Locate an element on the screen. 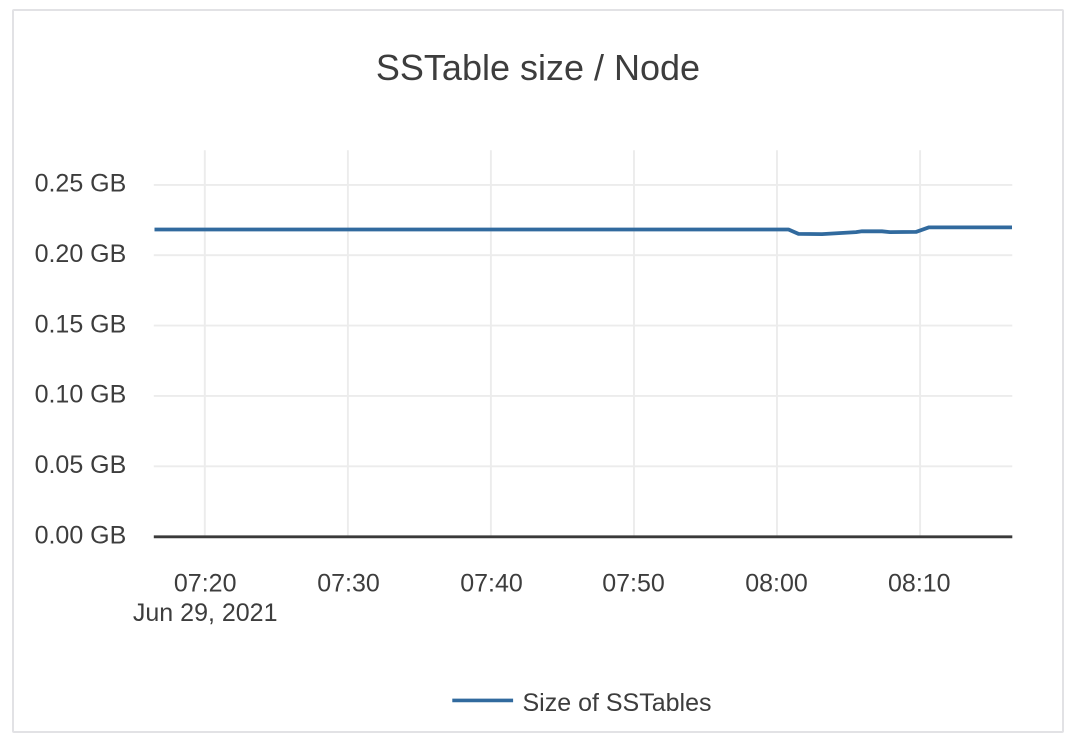 The height and width of the screenshot is (744, 1072). svg-text: SSTable size / Node is located at coordinates (538, 67).